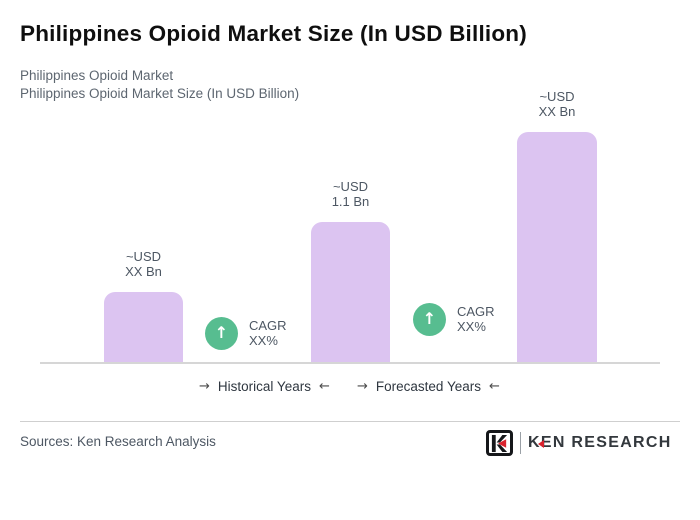 The height and width of the screenshot is (520, 700). Describe the element at coordinates (118, 441) in the screenshot. I see `sources-note: Sources: Ken Research Analysis` at that location.